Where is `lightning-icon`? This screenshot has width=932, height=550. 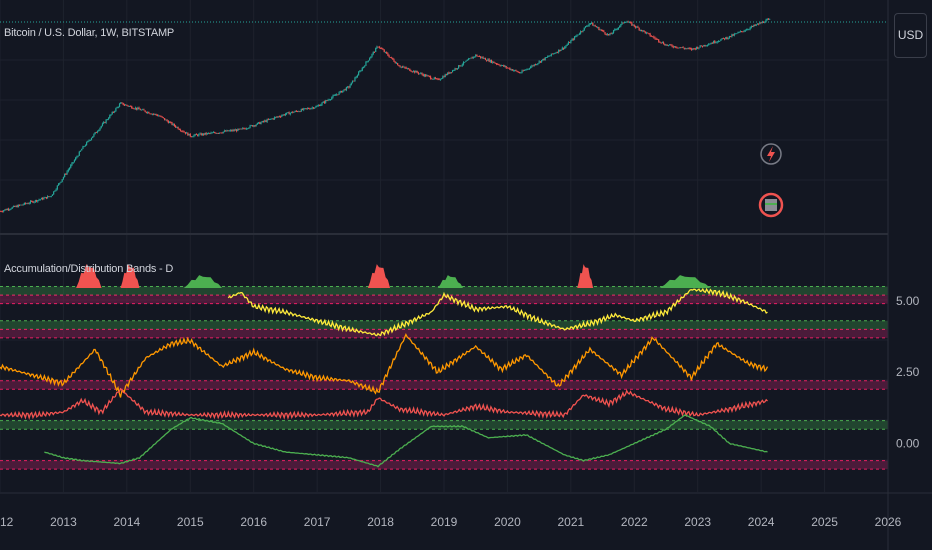
lightning-icon is located at coordinates (771, 154).